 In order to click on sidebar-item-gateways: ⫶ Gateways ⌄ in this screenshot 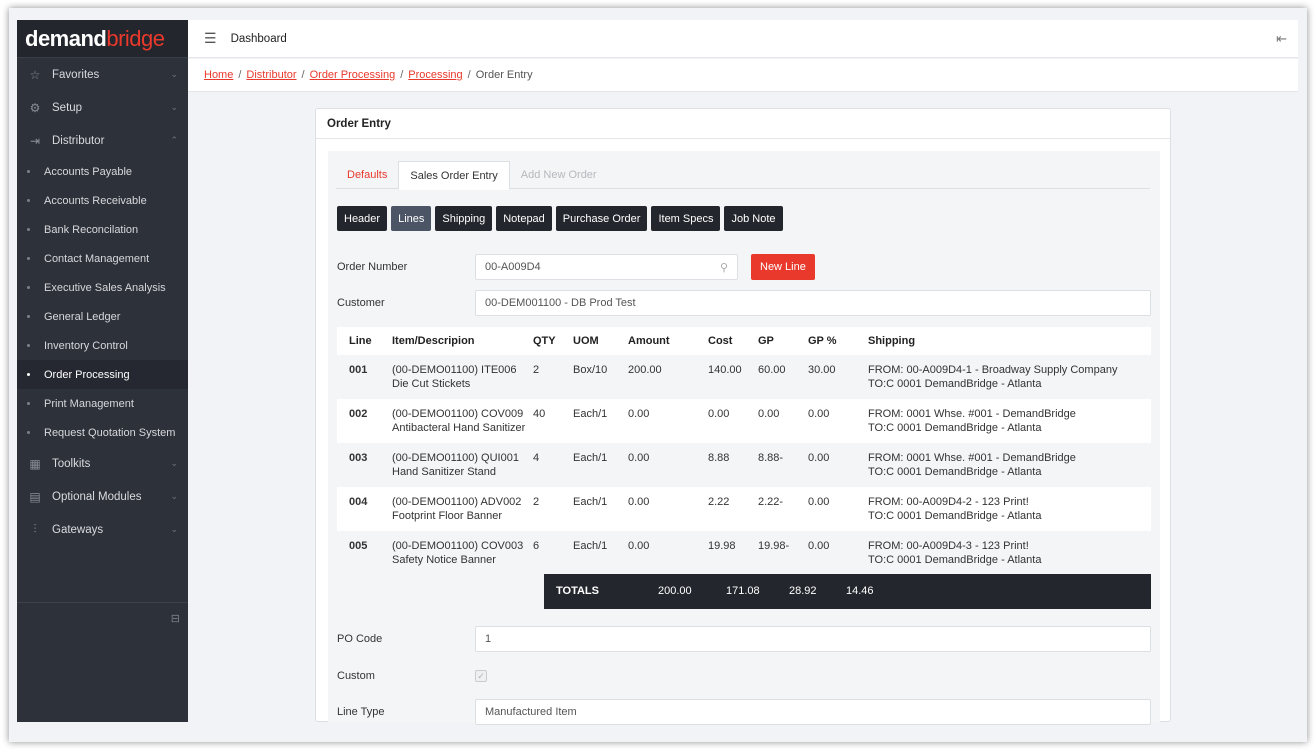, I will do `click(102, 529)`.